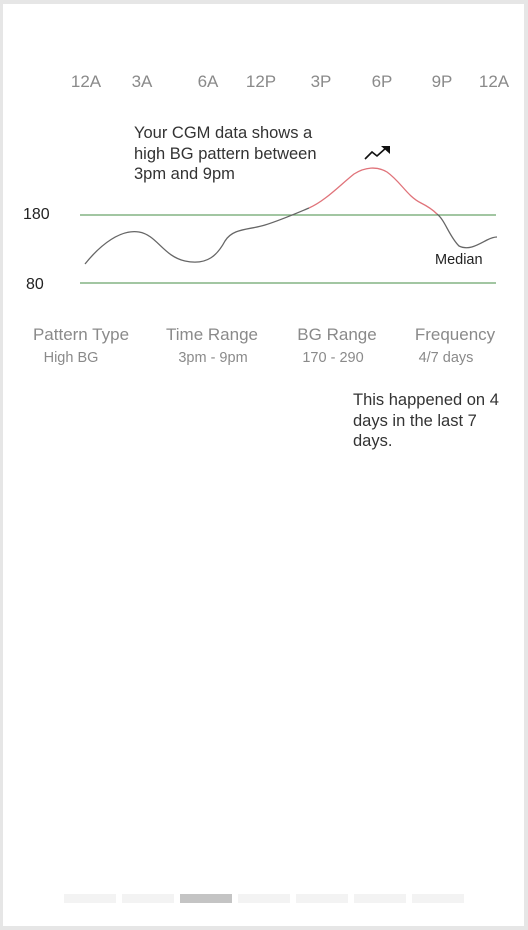  What do you see at coordinates (261, 81) in the screenshot?
I see `time-label-12p: 12P` at bounding box center [261, 81].